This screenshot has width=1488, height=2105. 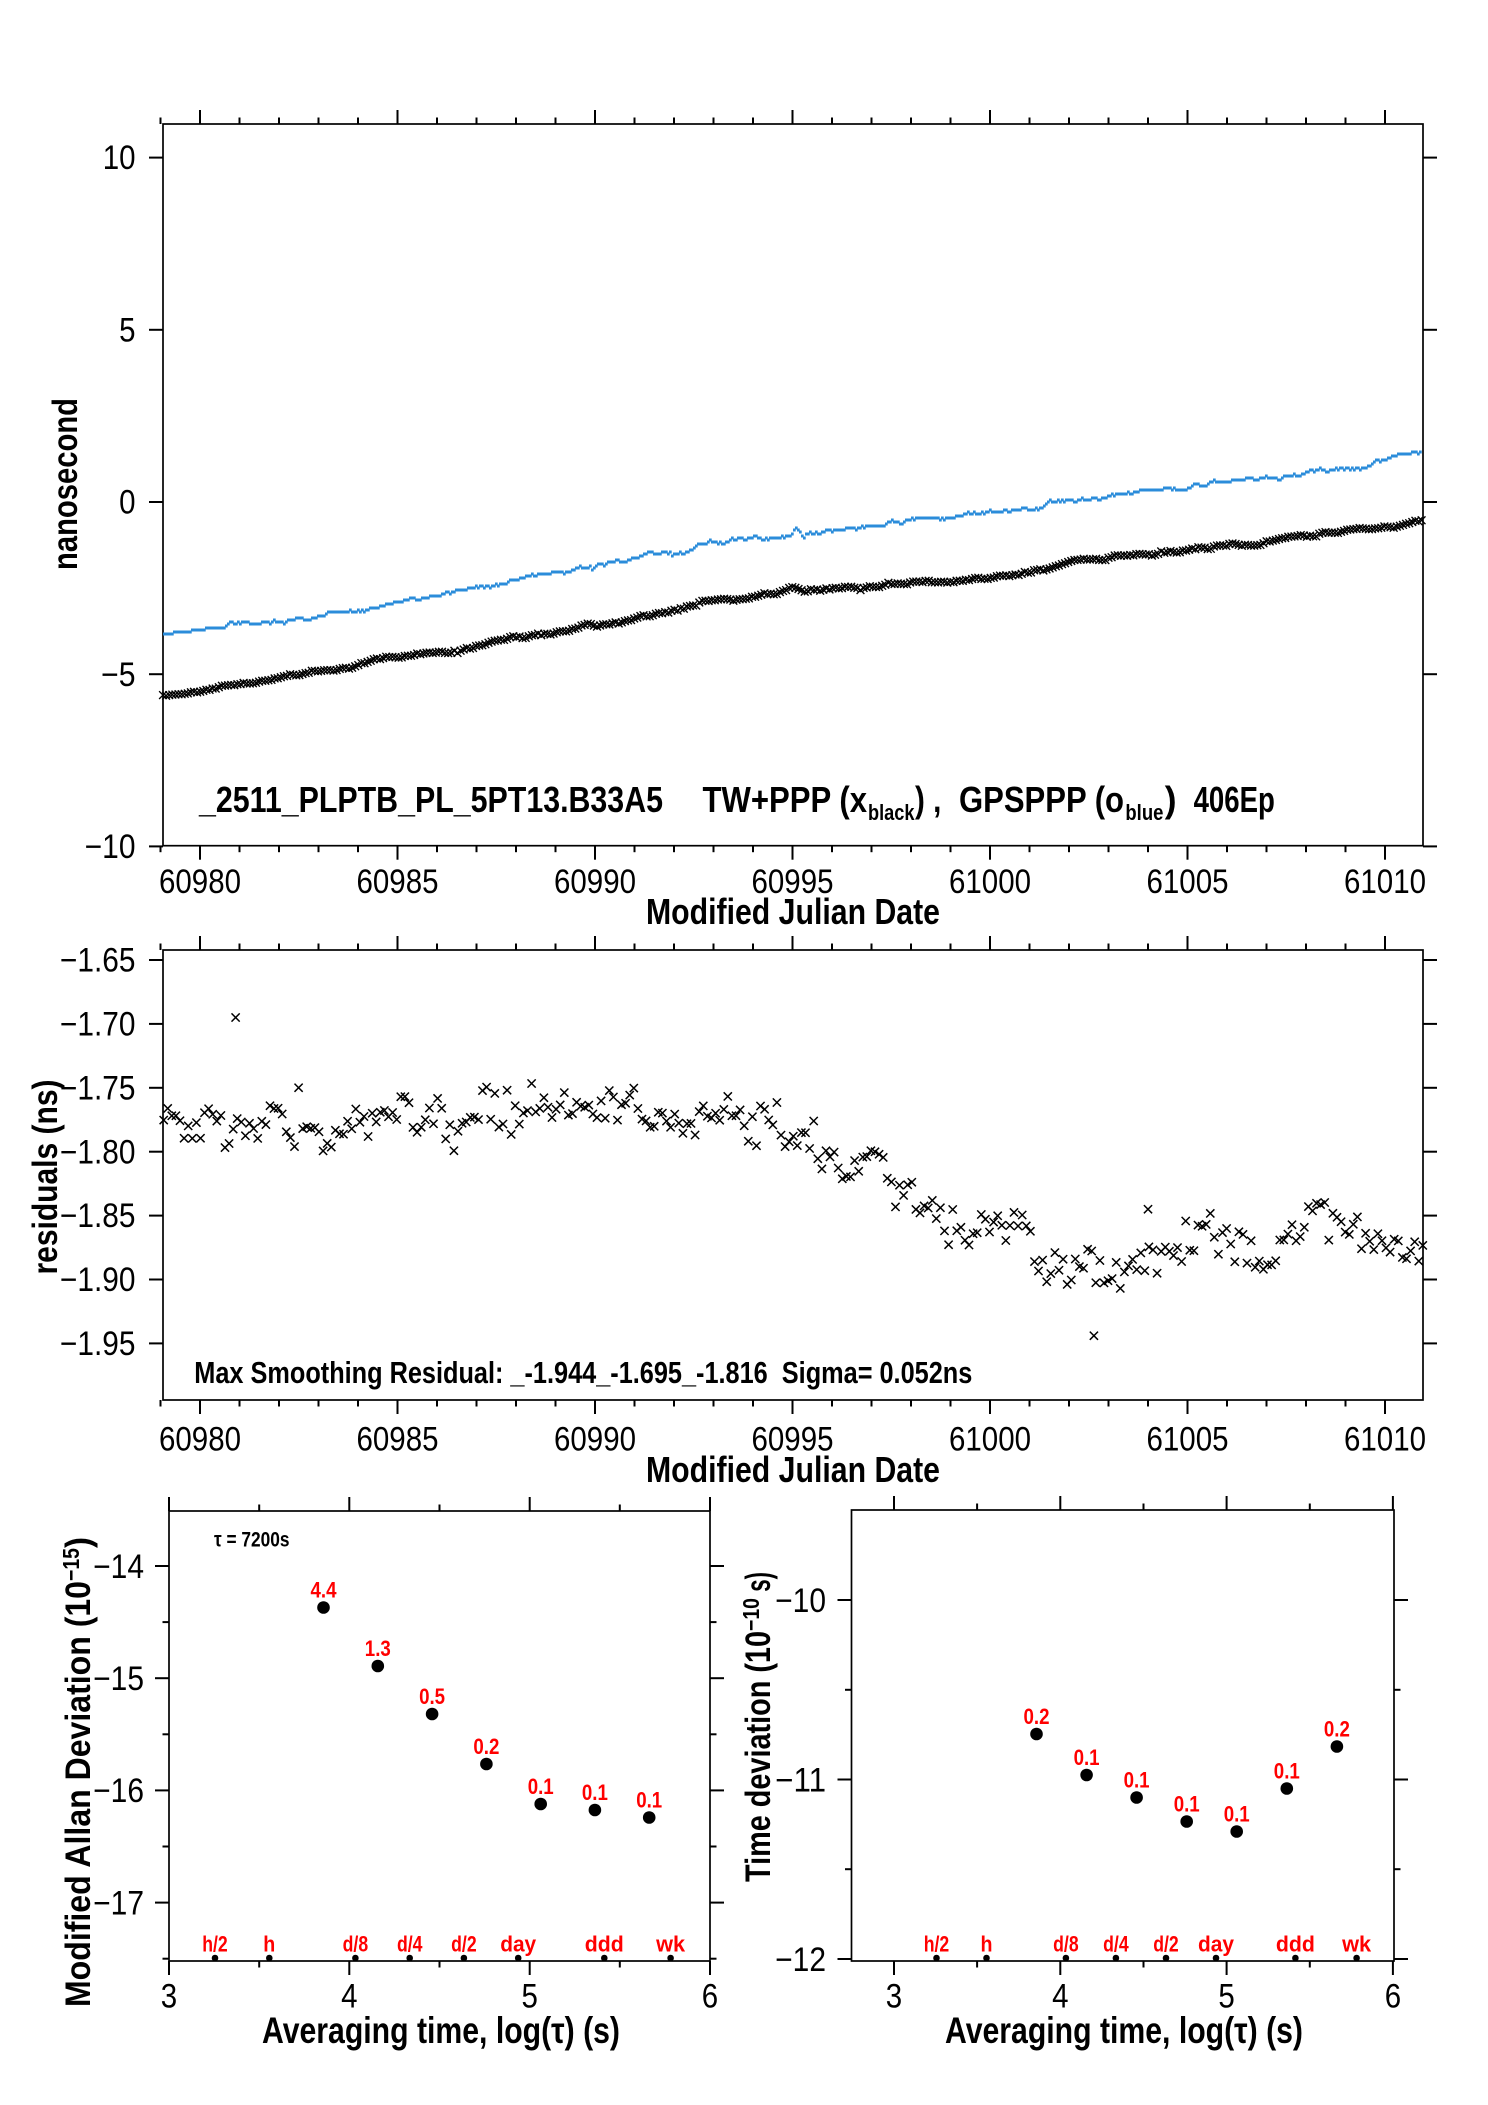 What do you see at coordinates (65, 484) in the screenshot?
I see `svg-text: nanosecond` at bounding box center [65, 484].